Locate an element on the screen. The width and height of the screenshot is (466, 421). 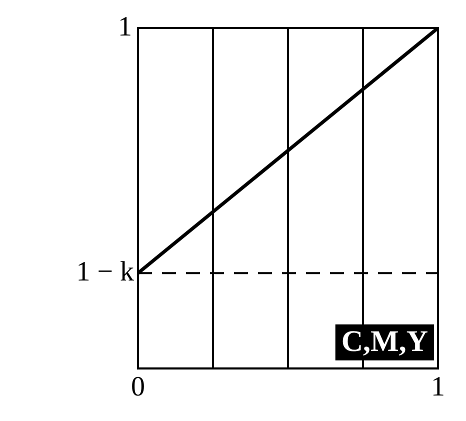
annotation: C,M,Y is located at coordinates (384, 341).